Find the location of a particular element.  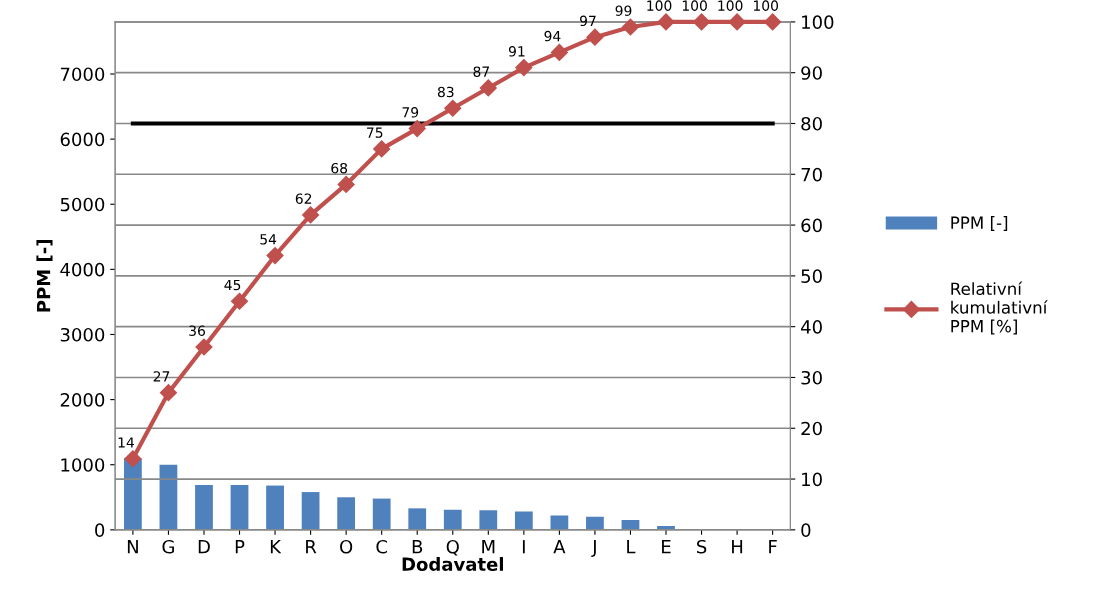

legend-label: Relativní kumulativní PPM [%] is located at coordinates (999, 308).